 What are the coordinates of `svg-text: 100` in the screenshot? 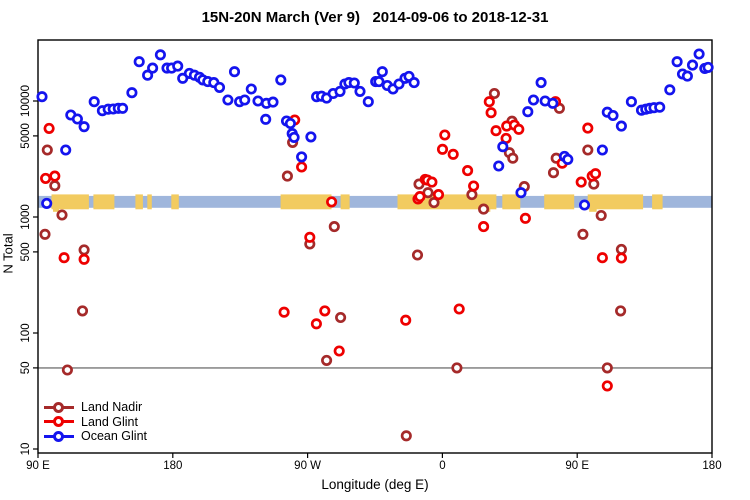 It's located at (26, 332).